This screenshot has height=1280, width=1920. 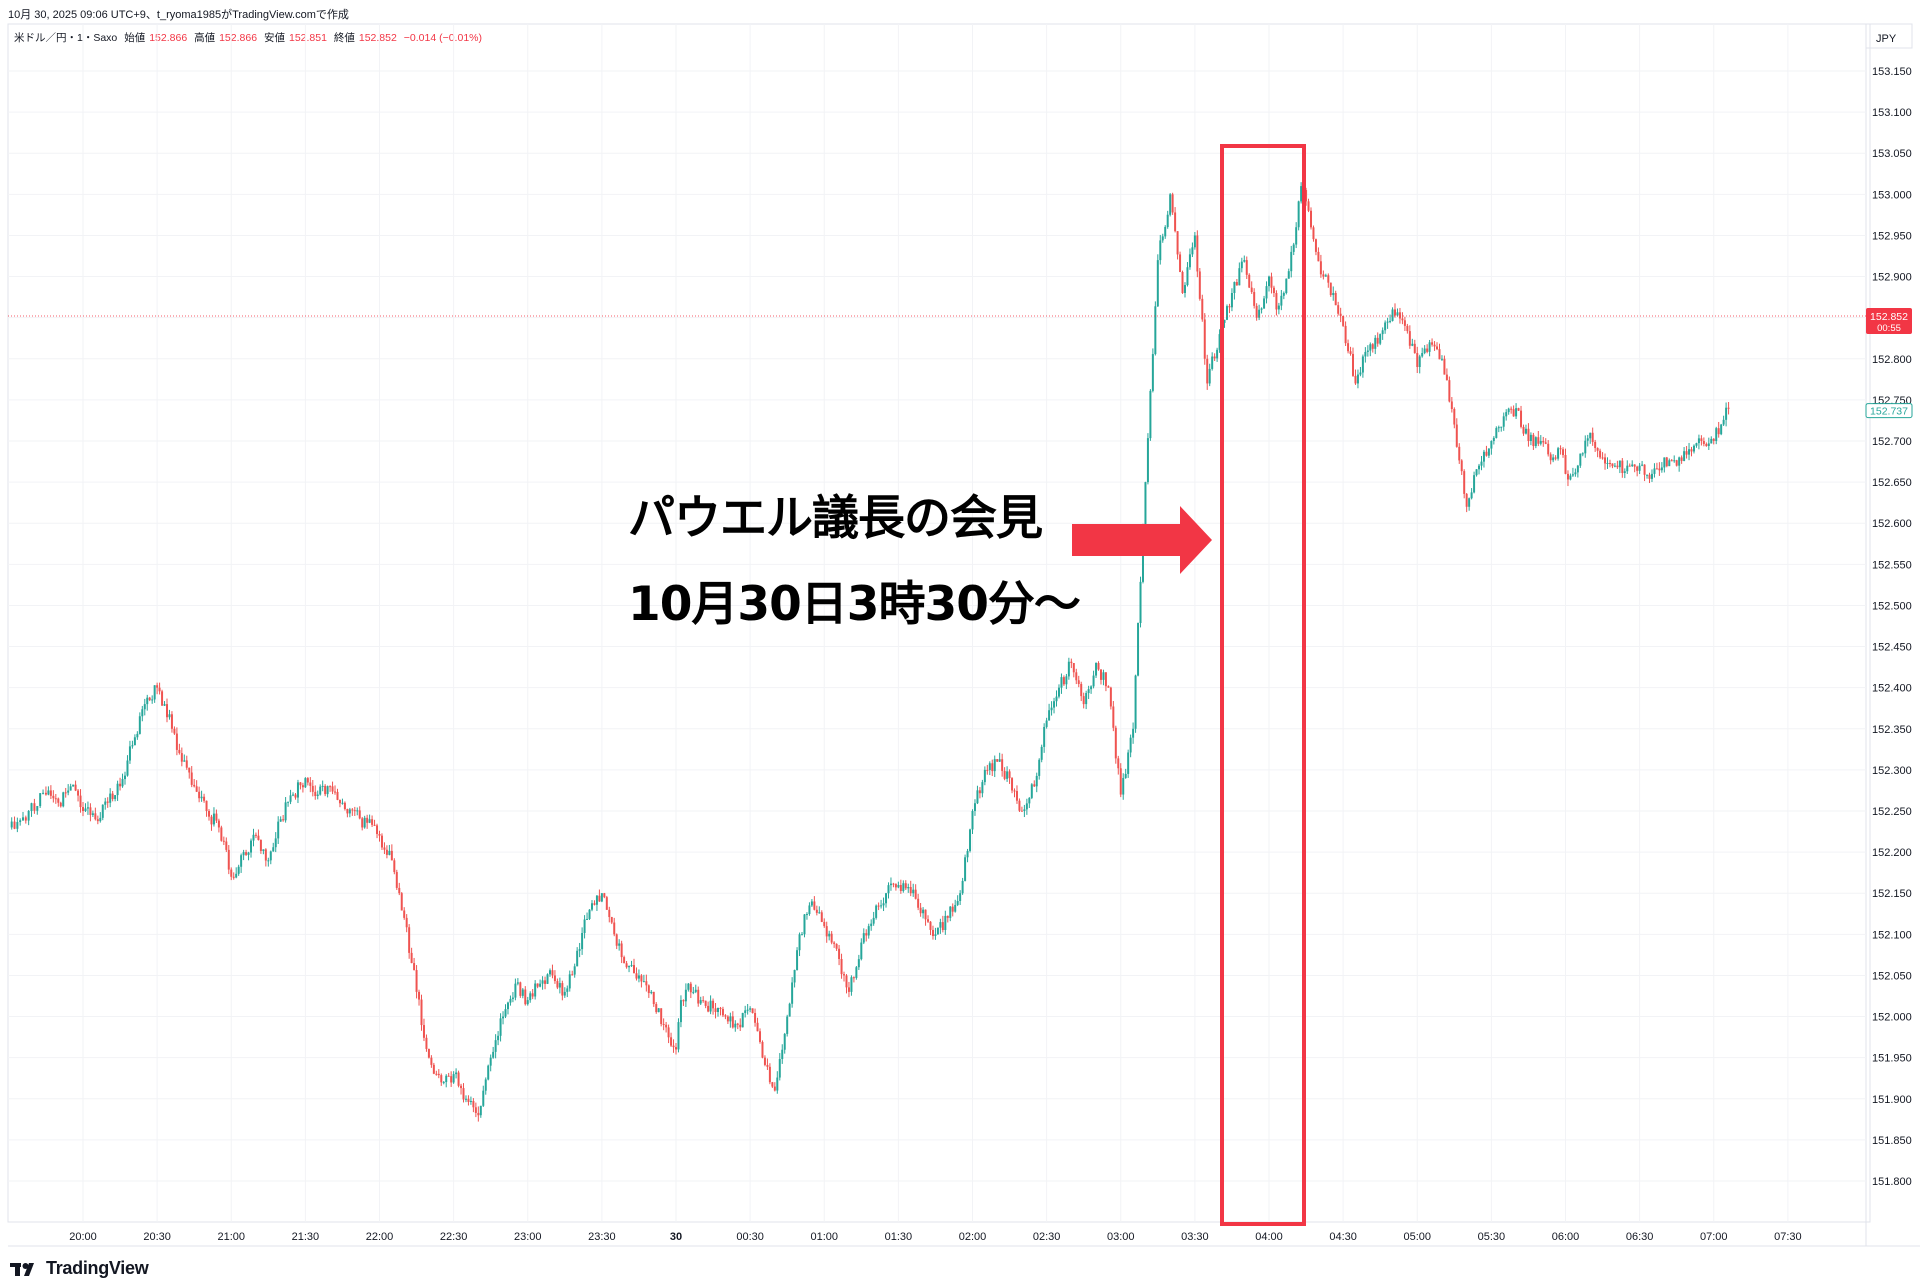 What do you see at coordinates (1892, 606) in the screenshot?
I see `y-tick-label: 152.500` at bounding box center [1892, 606].